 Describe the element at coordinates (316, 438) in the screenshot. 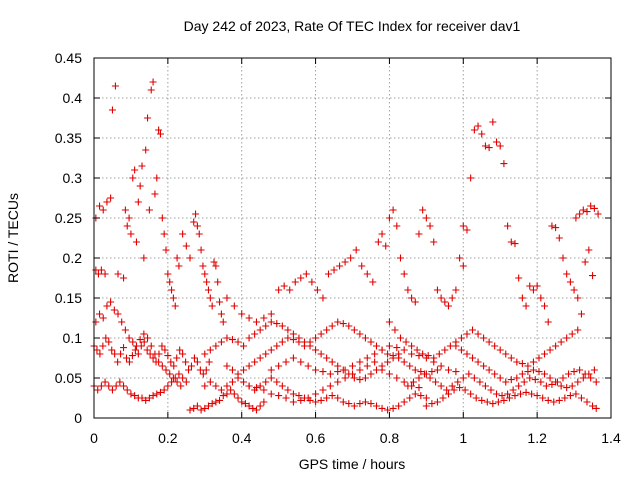

I see `x-tick-label: 0.6` at that location.